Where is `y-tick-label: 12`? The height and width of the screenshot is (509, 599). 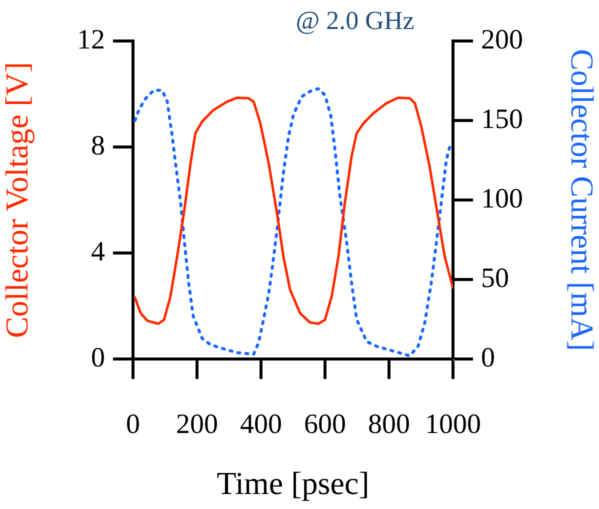 y-tick-label: 12 is located at coordinates (91, 40).